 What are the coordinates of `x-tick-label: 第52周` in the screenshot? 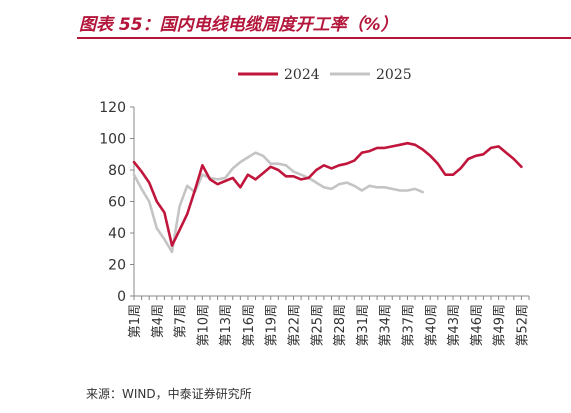 It's located at (522, 325).